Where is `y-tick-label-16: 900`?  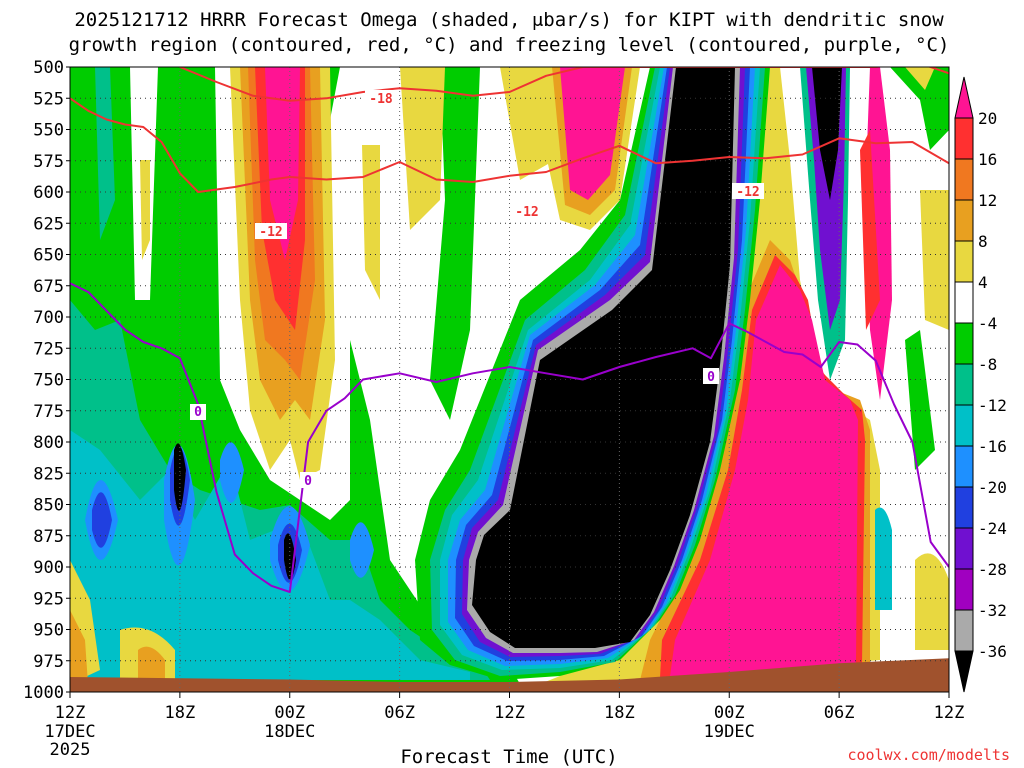
y-tick-label-16: 900 is located at coordinates (48, 568).